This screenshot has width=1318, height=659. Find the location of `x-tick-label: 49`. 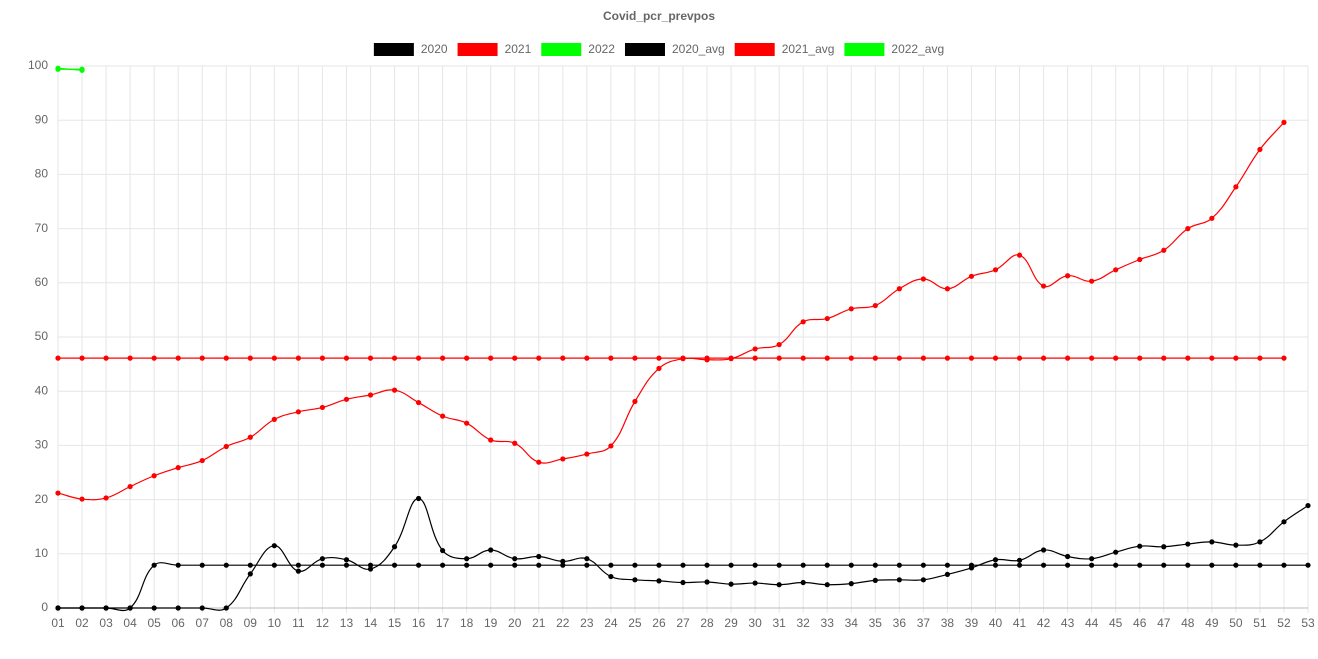

x-tick-label: 49 is located at coordinates (1212, 623).